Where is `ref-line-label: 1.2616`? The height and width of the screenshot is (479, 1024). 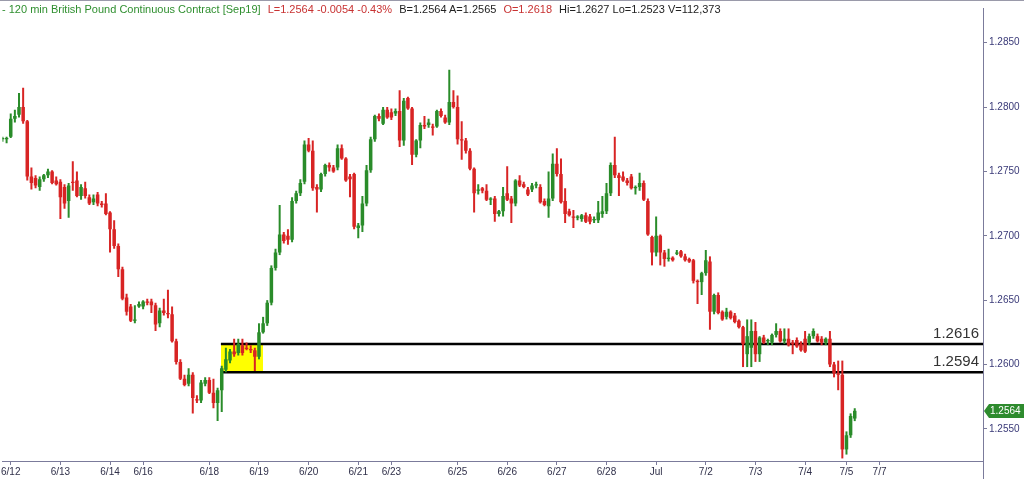 ref-line-label: 1.2616 is located at coordinates (956, 332).